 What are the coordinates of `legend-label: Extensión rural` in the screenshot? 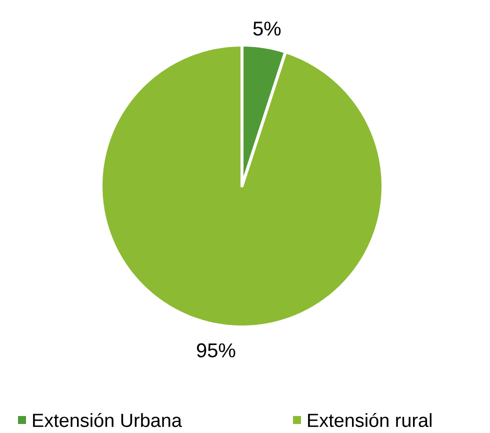 It's located at (370, 420).